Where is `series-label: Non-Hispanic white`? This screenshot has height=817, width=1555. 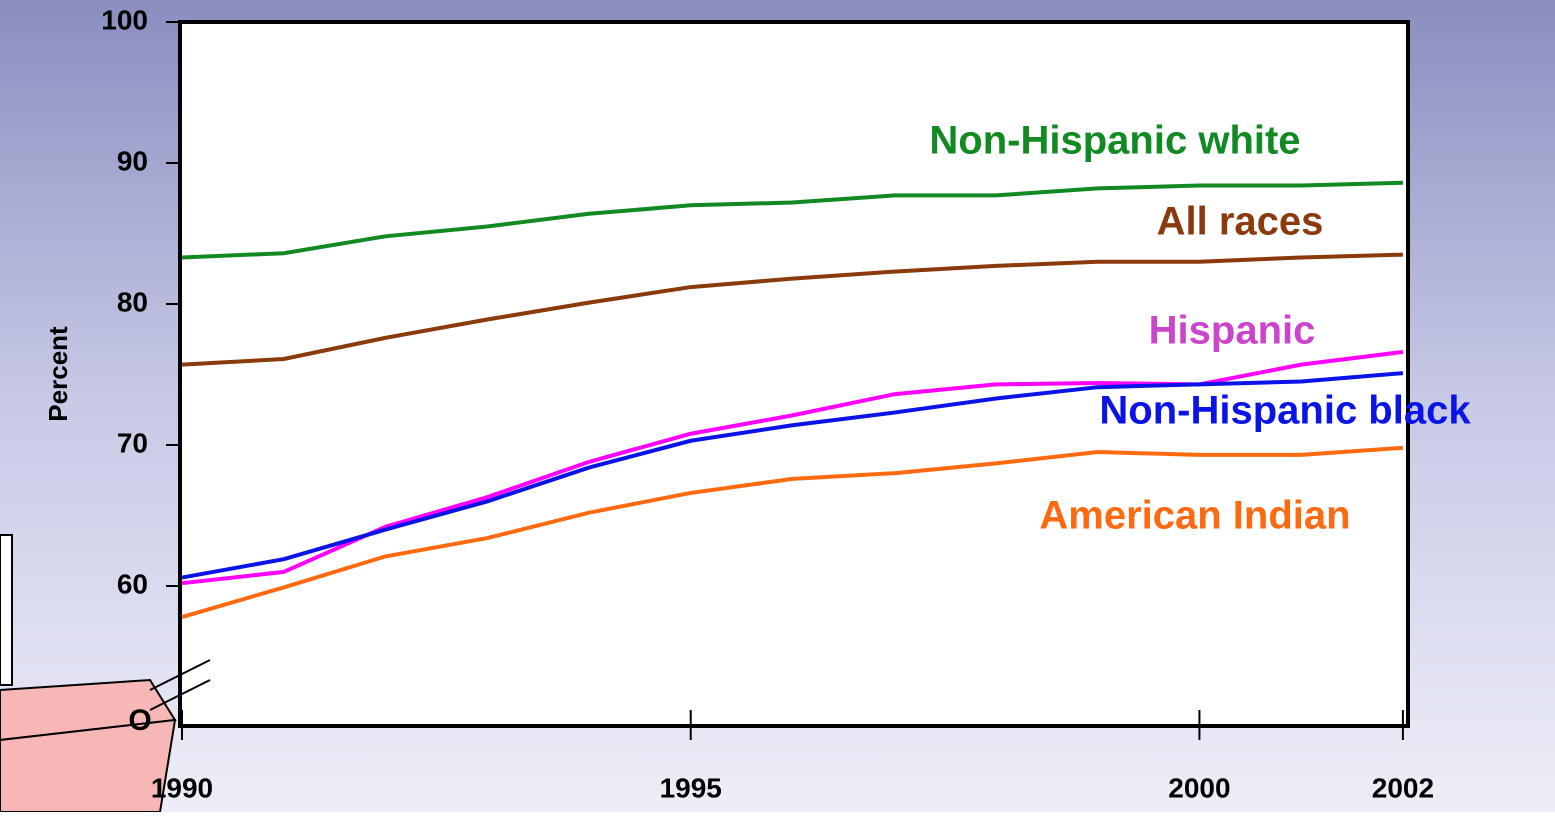 series-label: Non-Hispanic white is located at coordinates (1114, 141).